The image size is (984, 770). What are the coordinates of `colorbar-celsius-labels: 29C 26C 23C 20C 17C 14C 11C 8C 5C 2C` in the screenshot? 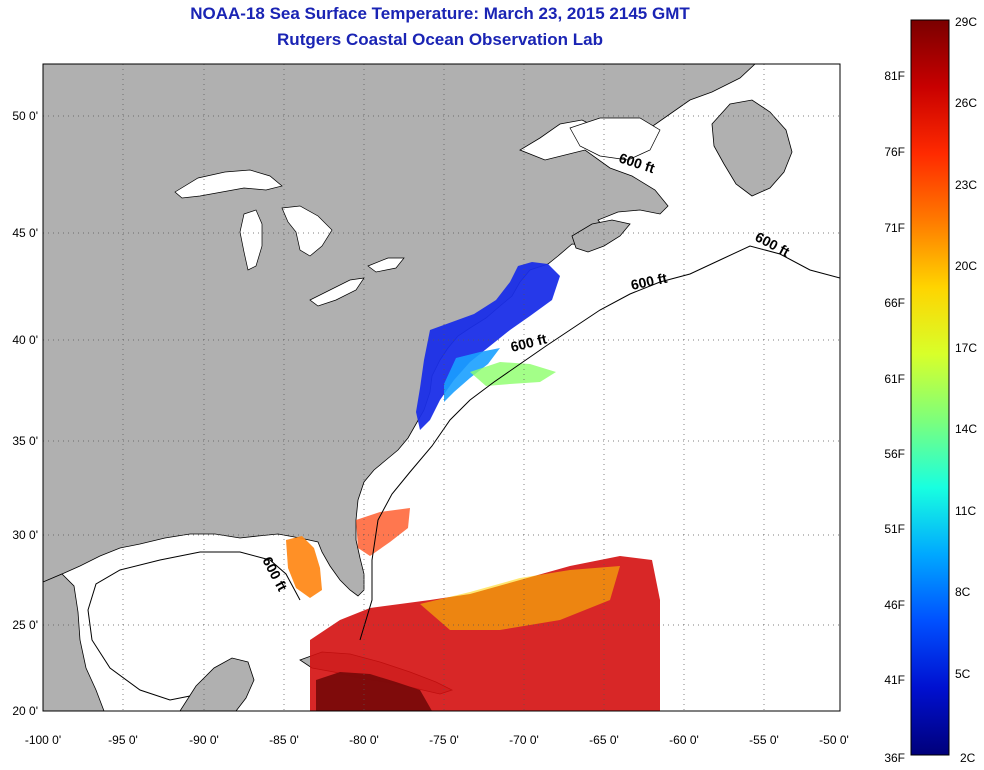 It's located at (966, 390).